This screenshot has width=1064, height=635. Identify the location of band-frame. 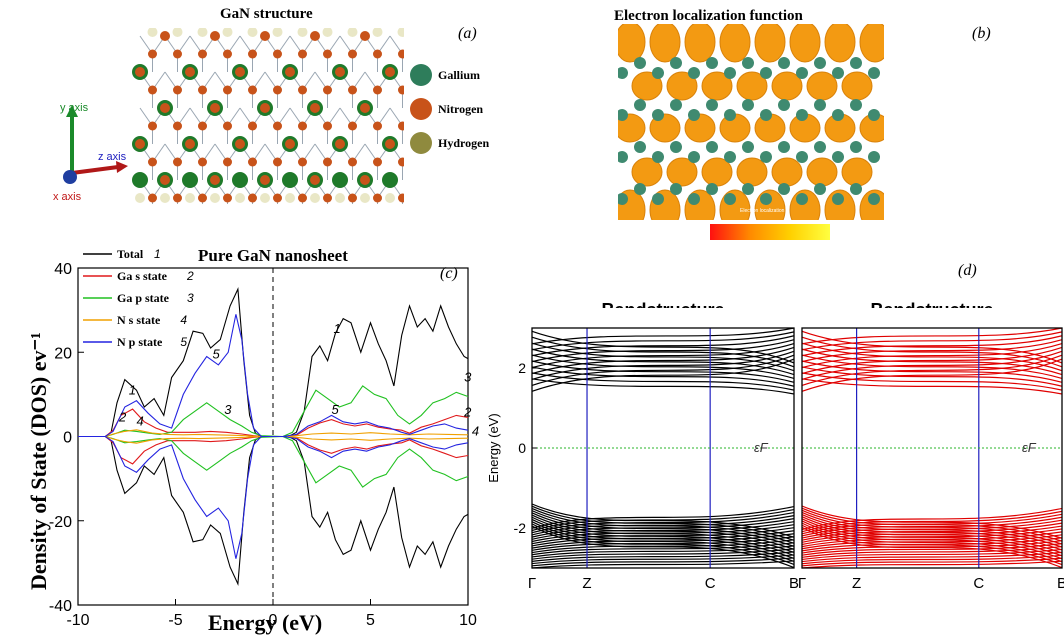
(932, 448).